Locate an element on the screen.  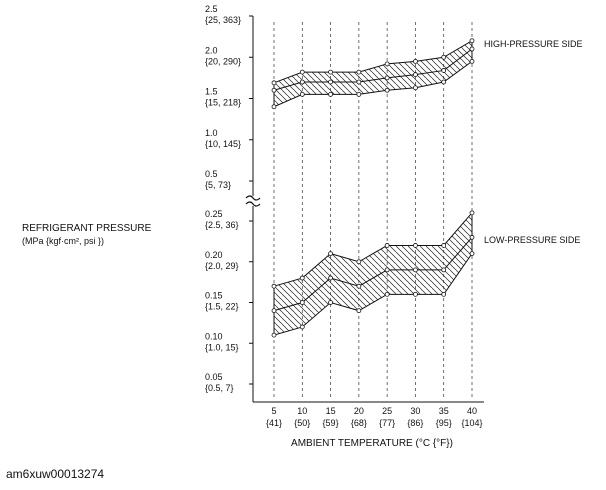
x-tick-sublabel-25: {77} is located at coordinates (387, 423).